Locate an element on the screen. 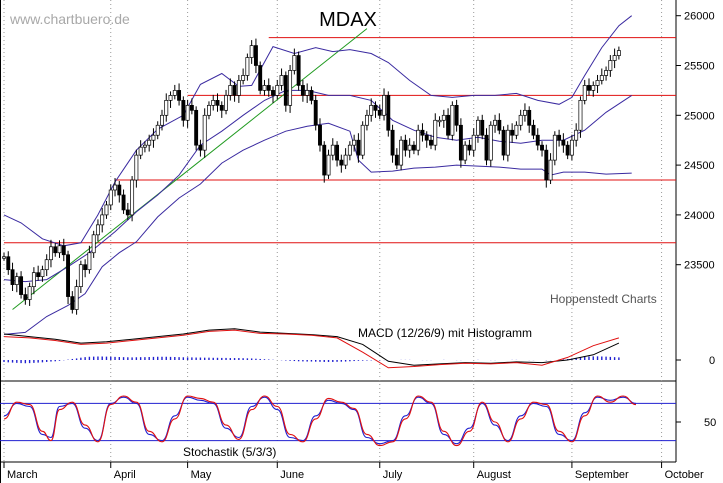 This screenshot has height=483, width=723. stochastic-label: Stochastik (5/3/3) is located at coordinates (229, 452).